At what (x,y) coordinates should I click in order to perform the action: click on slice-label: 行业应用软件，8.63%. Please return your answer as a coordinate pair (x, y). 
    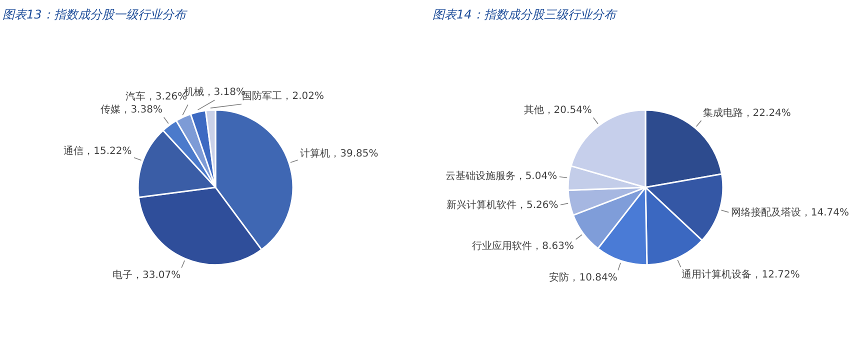
    Looking at the image, I should click on (523, 246).